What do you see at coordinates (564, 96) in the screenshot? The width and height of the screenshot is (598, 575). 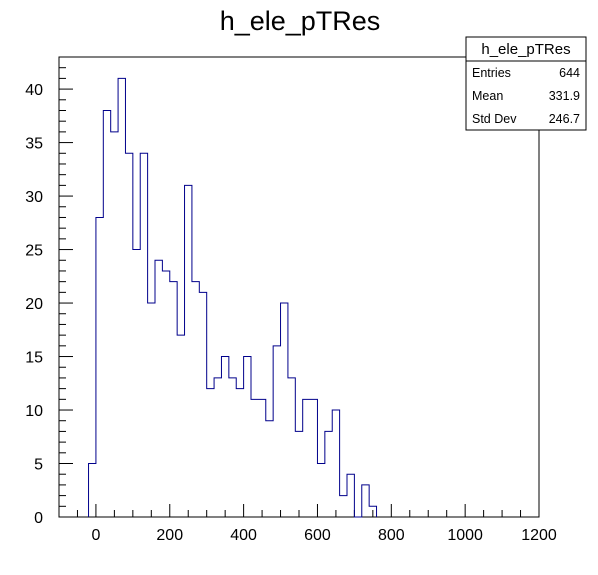 I see `stats-mean-value: 331.9` at bounding box center [564, 96].